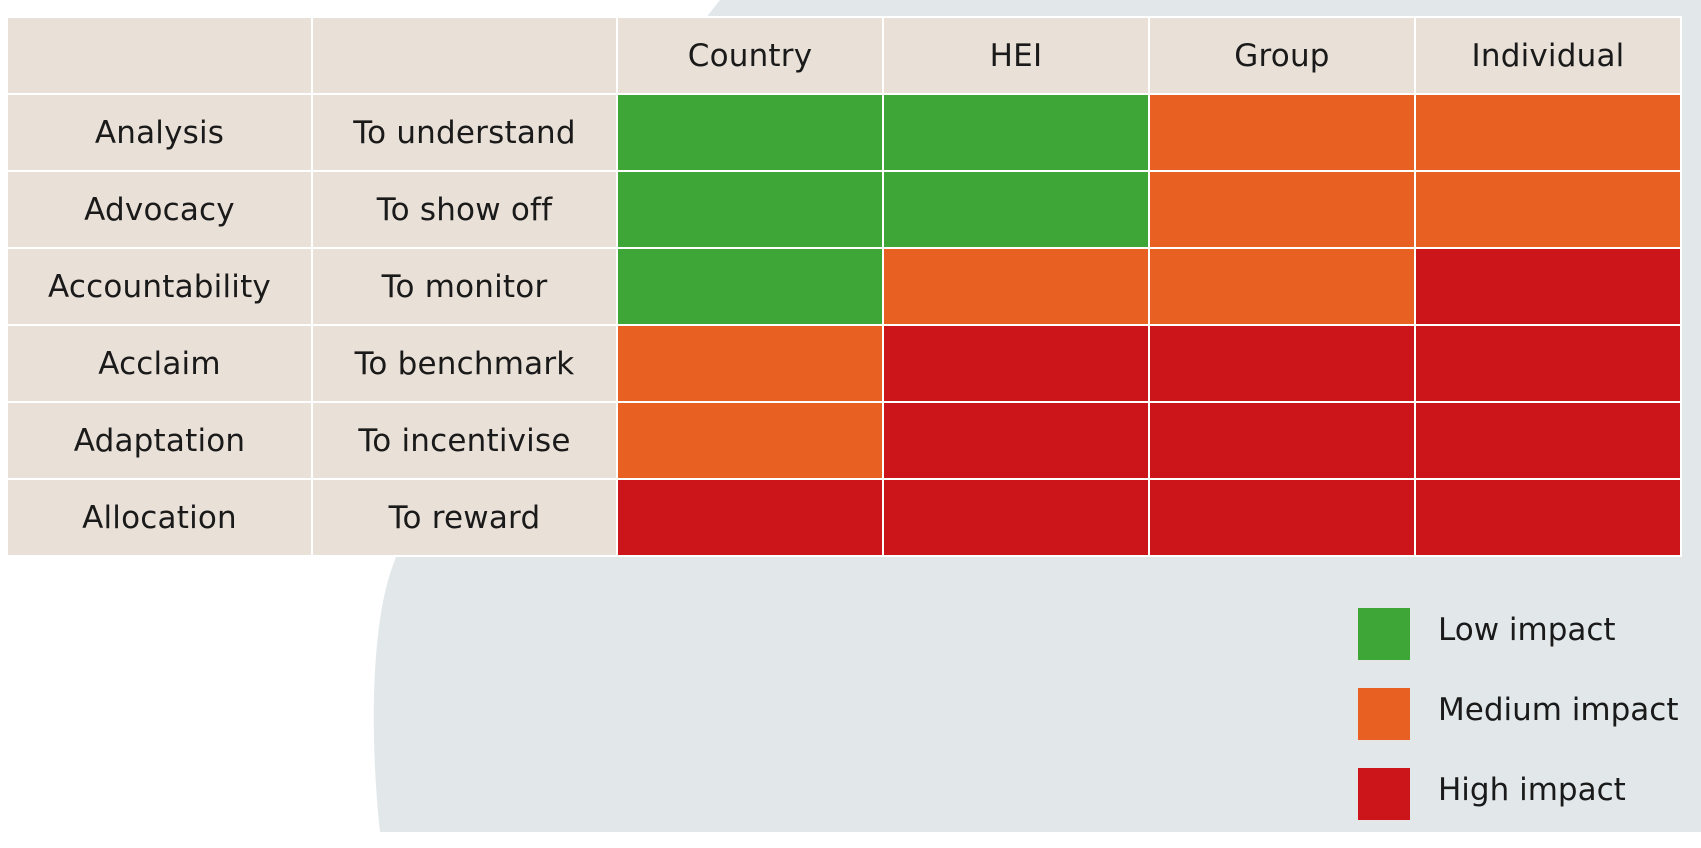 Image resolution: width=1701 pixels, height=848 pixels. Describe the element at coordinates (464, 440) in the screenshot. I see `row-purpose-label: To incentivise` at that location.